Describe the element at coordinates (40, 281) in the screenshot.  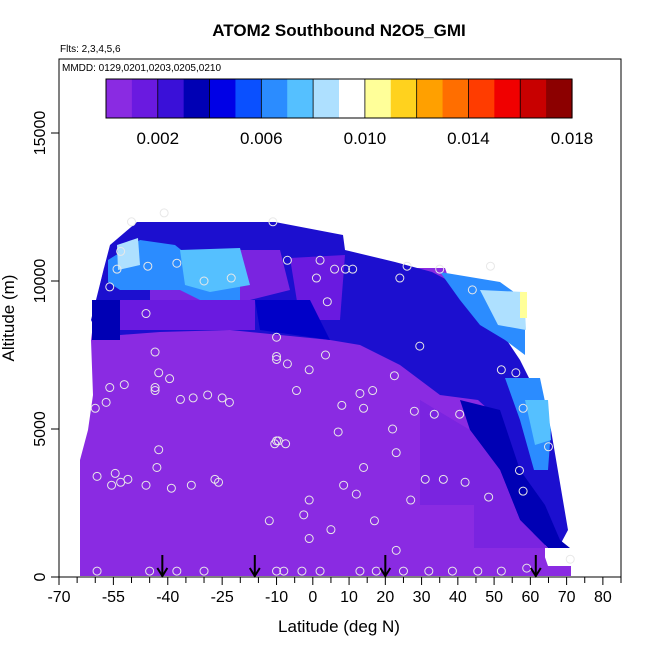
I see `y-tick-label: 10000` at that location.